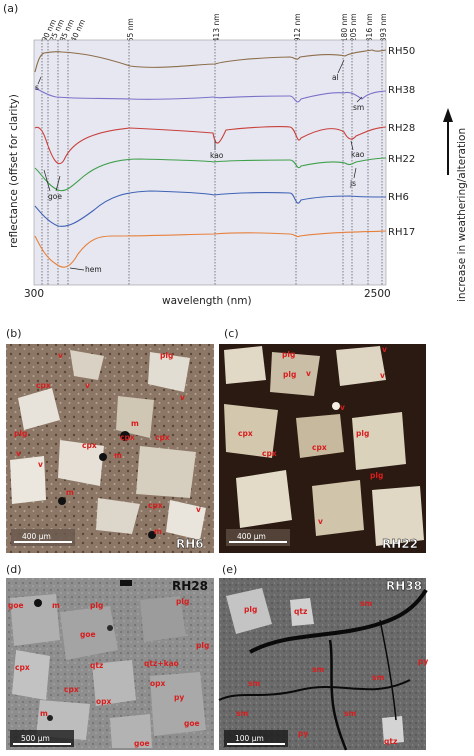 The width and height of the screenshot is (474, 756). I want to click on micrograph-rh22, so click(322, 448).